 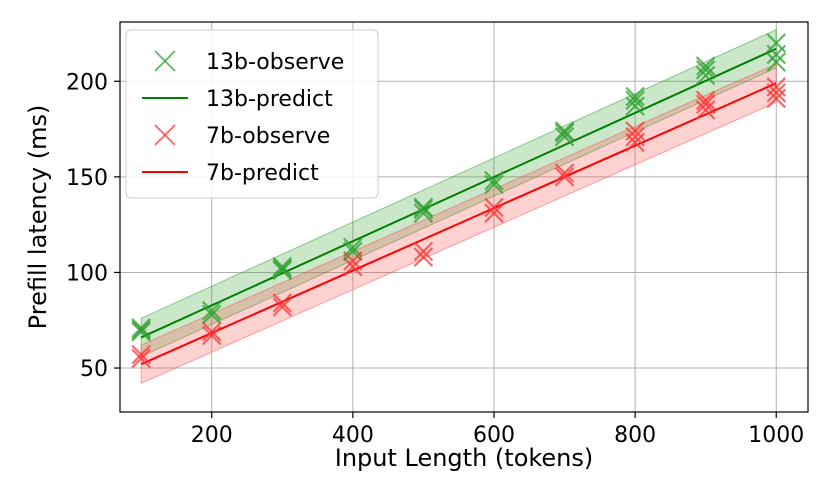 I want to click on x-tick-label: 400, so click(x=353, y=435).